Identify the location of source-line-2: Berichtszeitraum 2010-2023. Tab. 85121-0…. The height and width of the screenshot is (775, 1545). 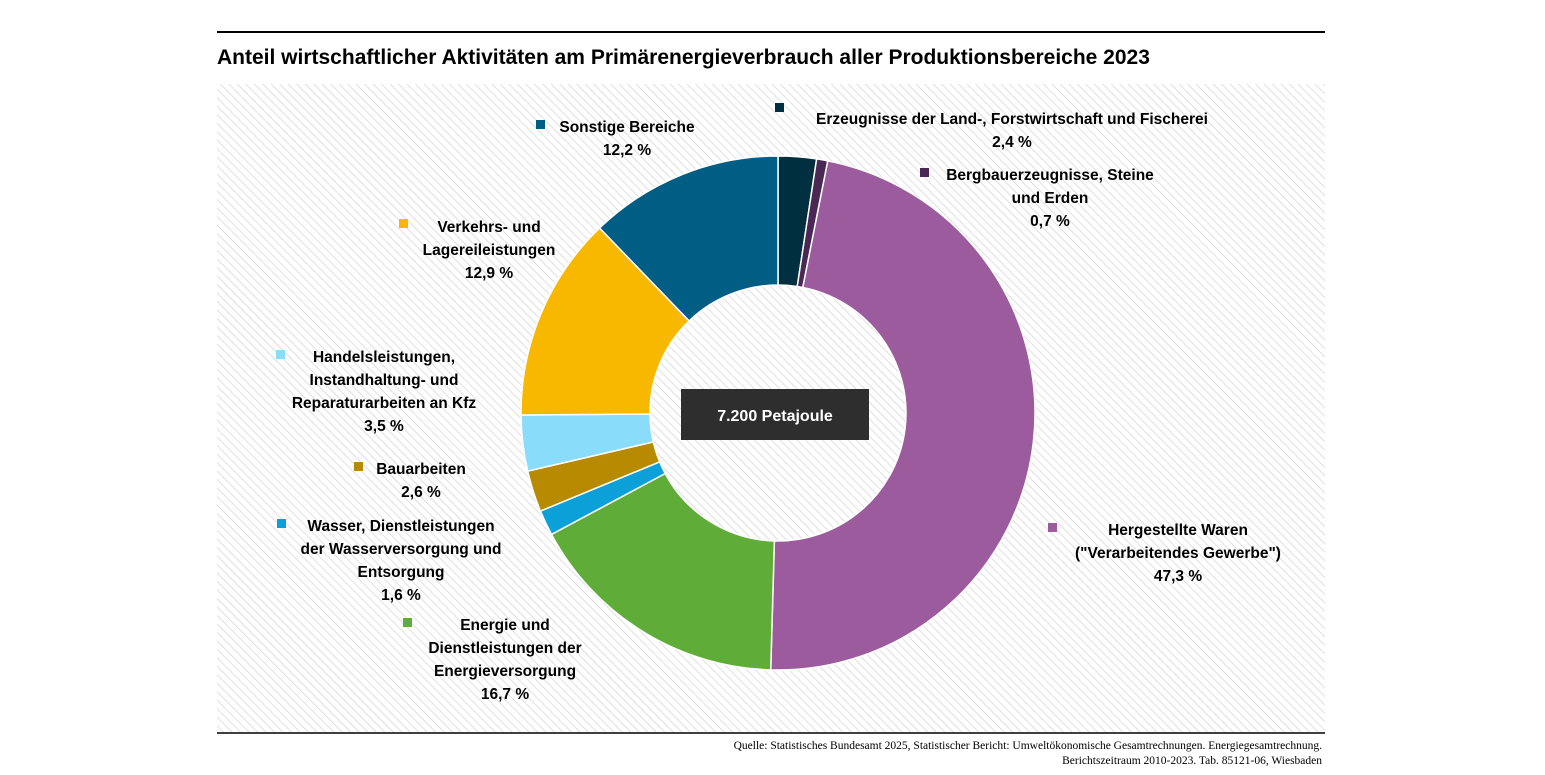
(1192, 761).